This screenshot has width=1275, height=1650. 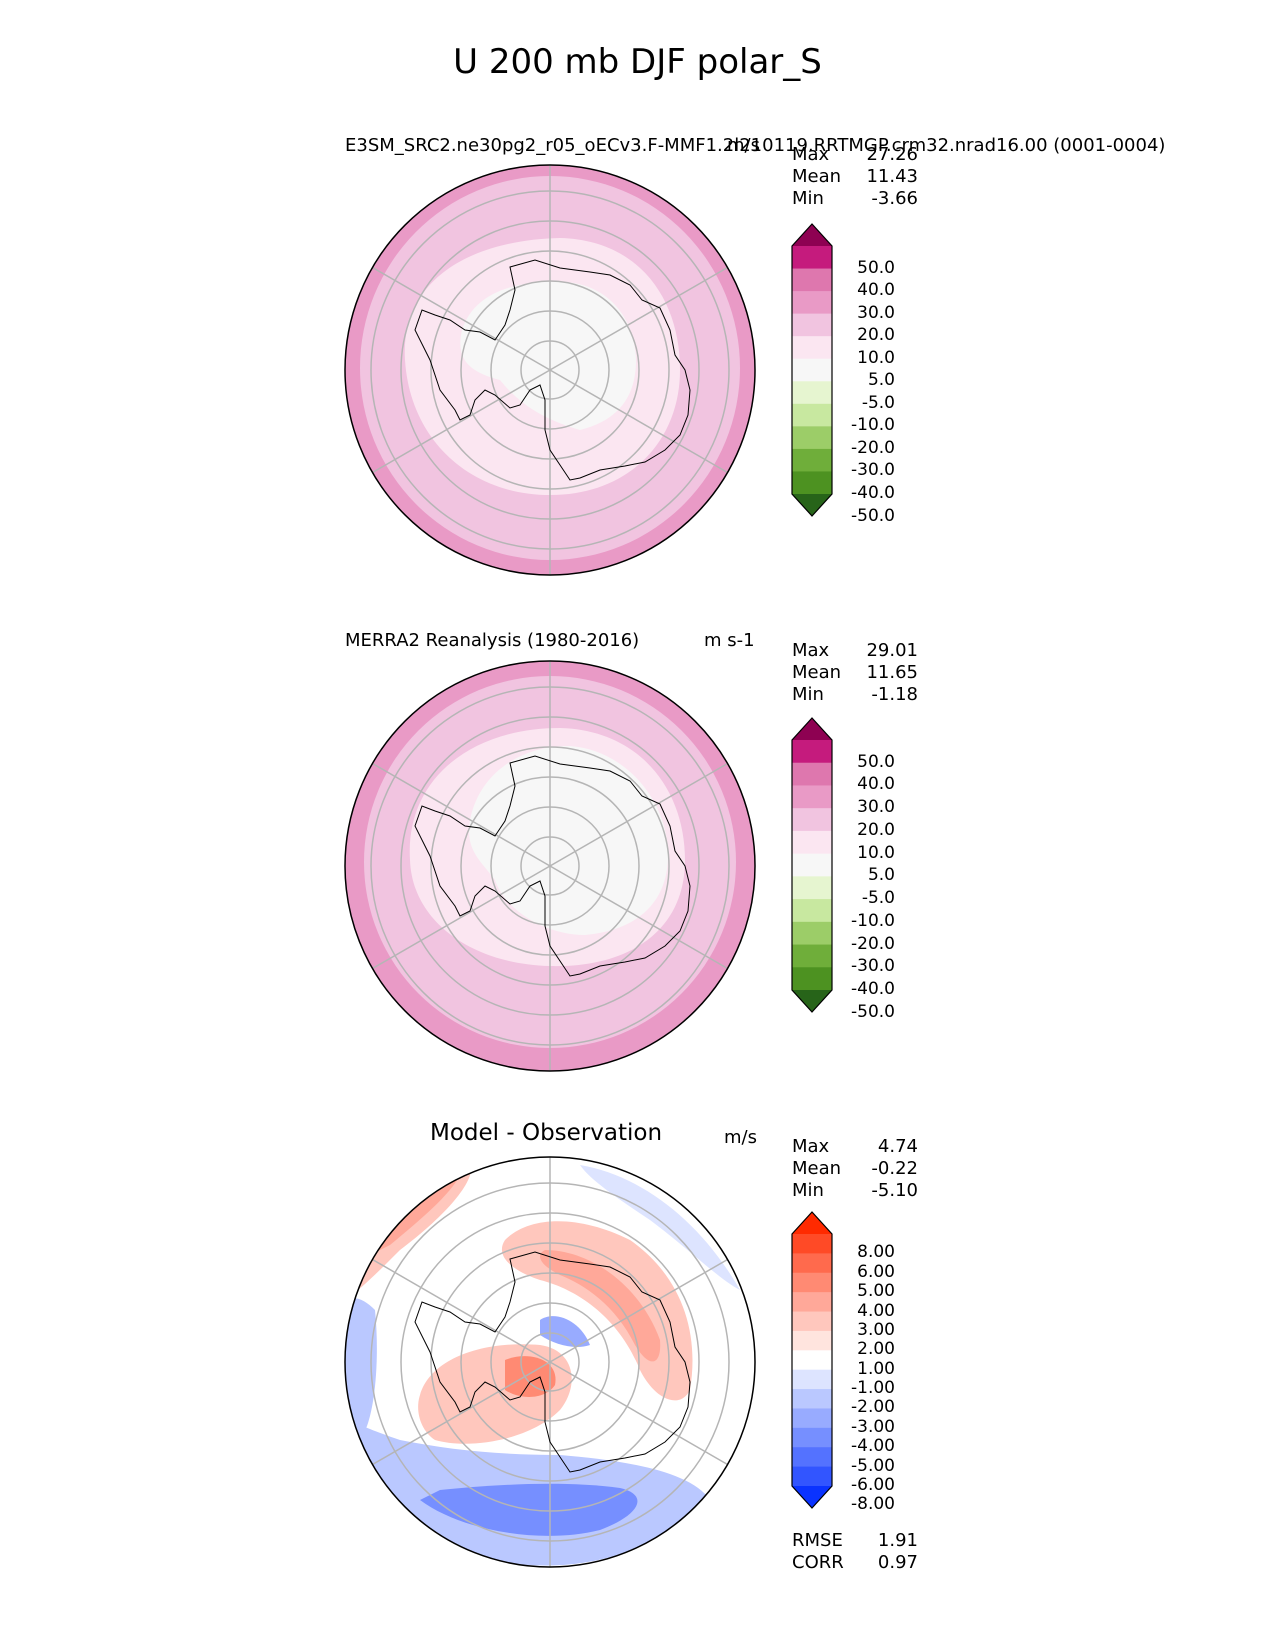 What do you see at coordinates (873, 515) in the screenshot?
I see `colorbar-tick-label: -50.0` at bounding box center [873, 515].